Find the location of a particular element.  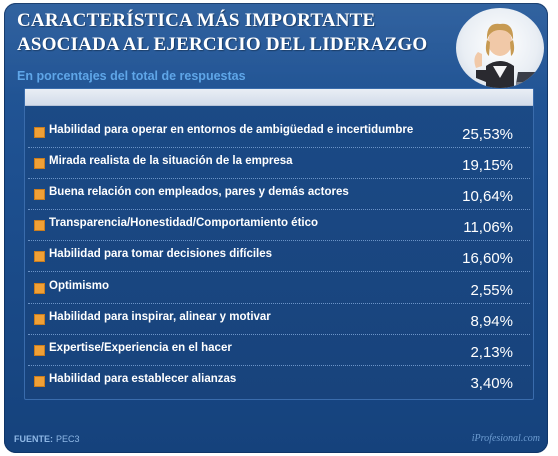

row-value: 16,60% is located at coordinates (487, 259).